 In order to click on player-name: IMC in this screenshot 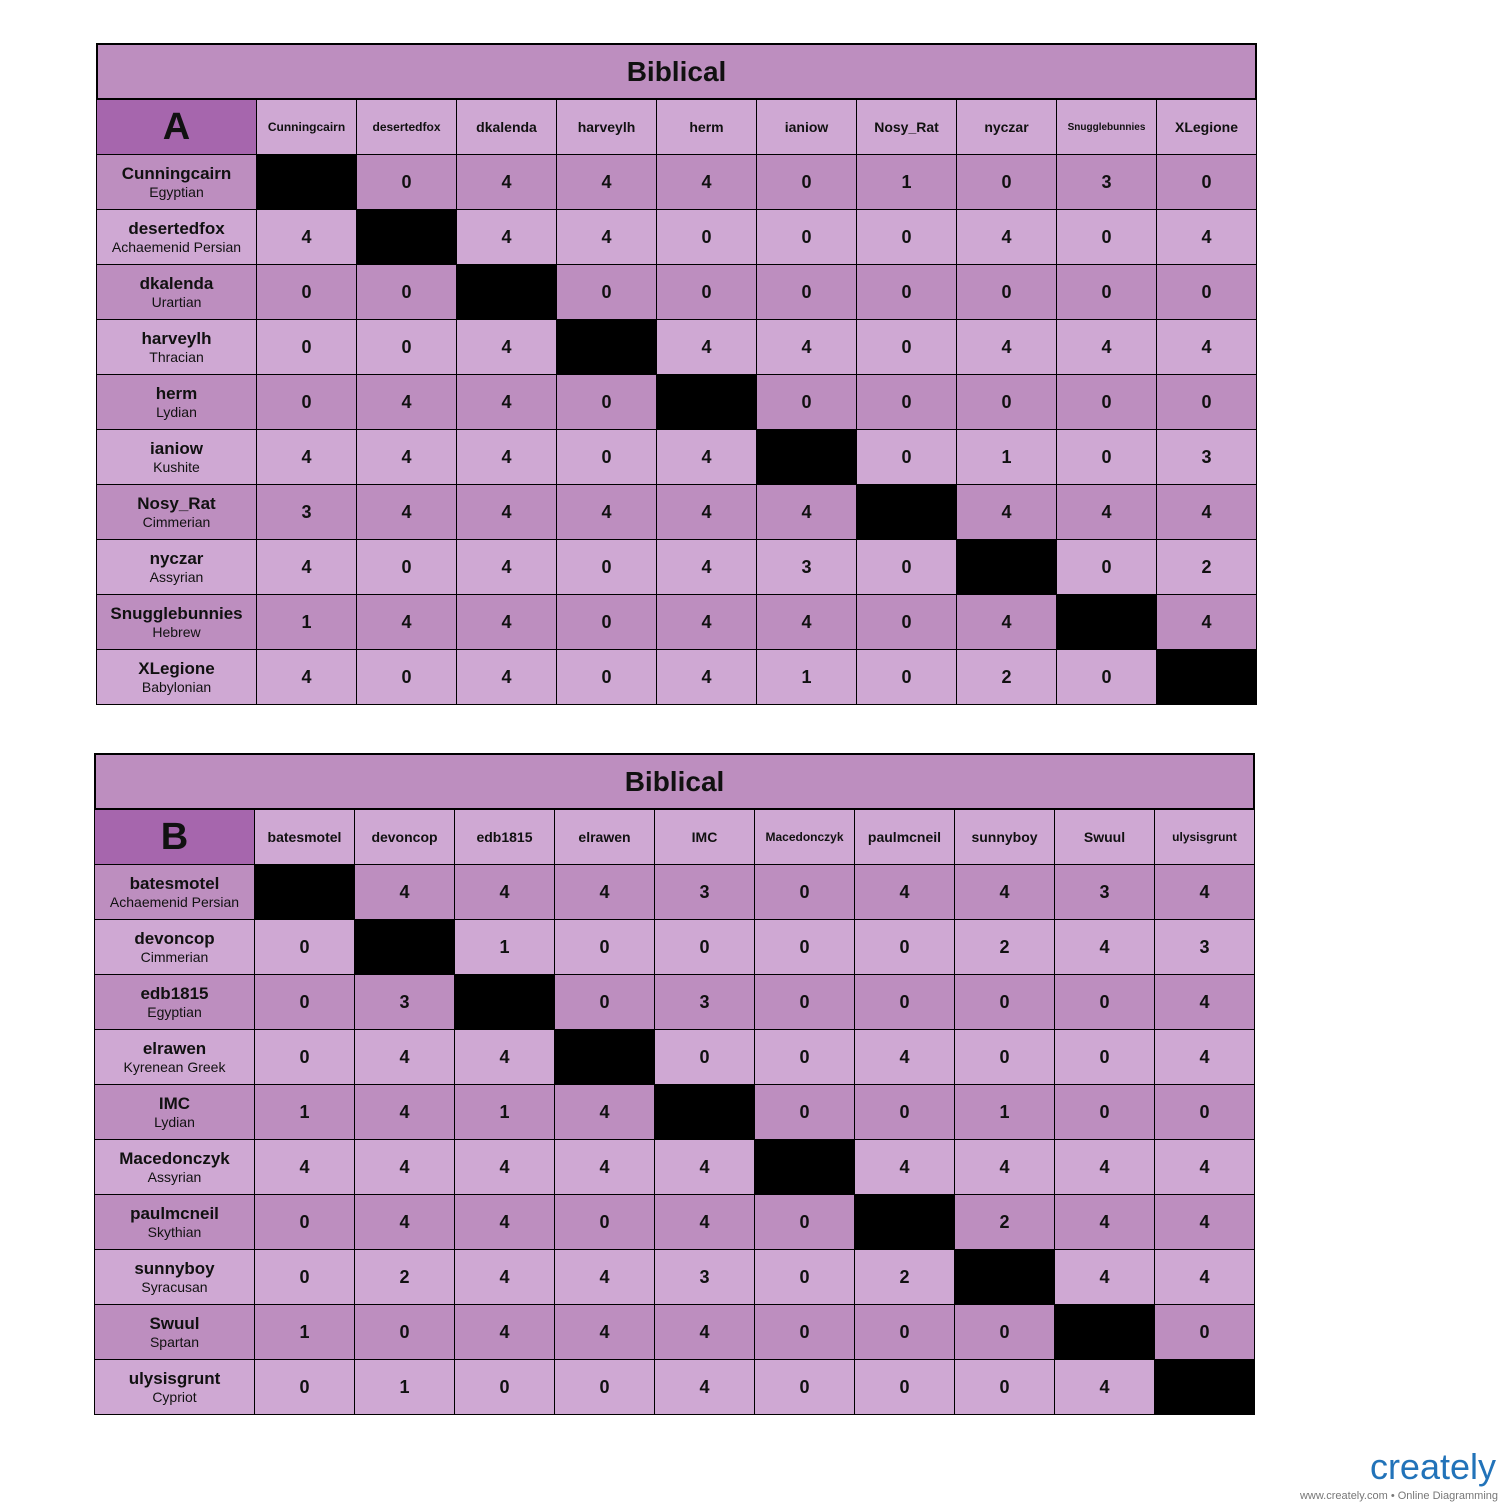, I will do `click(174, 1103)`.